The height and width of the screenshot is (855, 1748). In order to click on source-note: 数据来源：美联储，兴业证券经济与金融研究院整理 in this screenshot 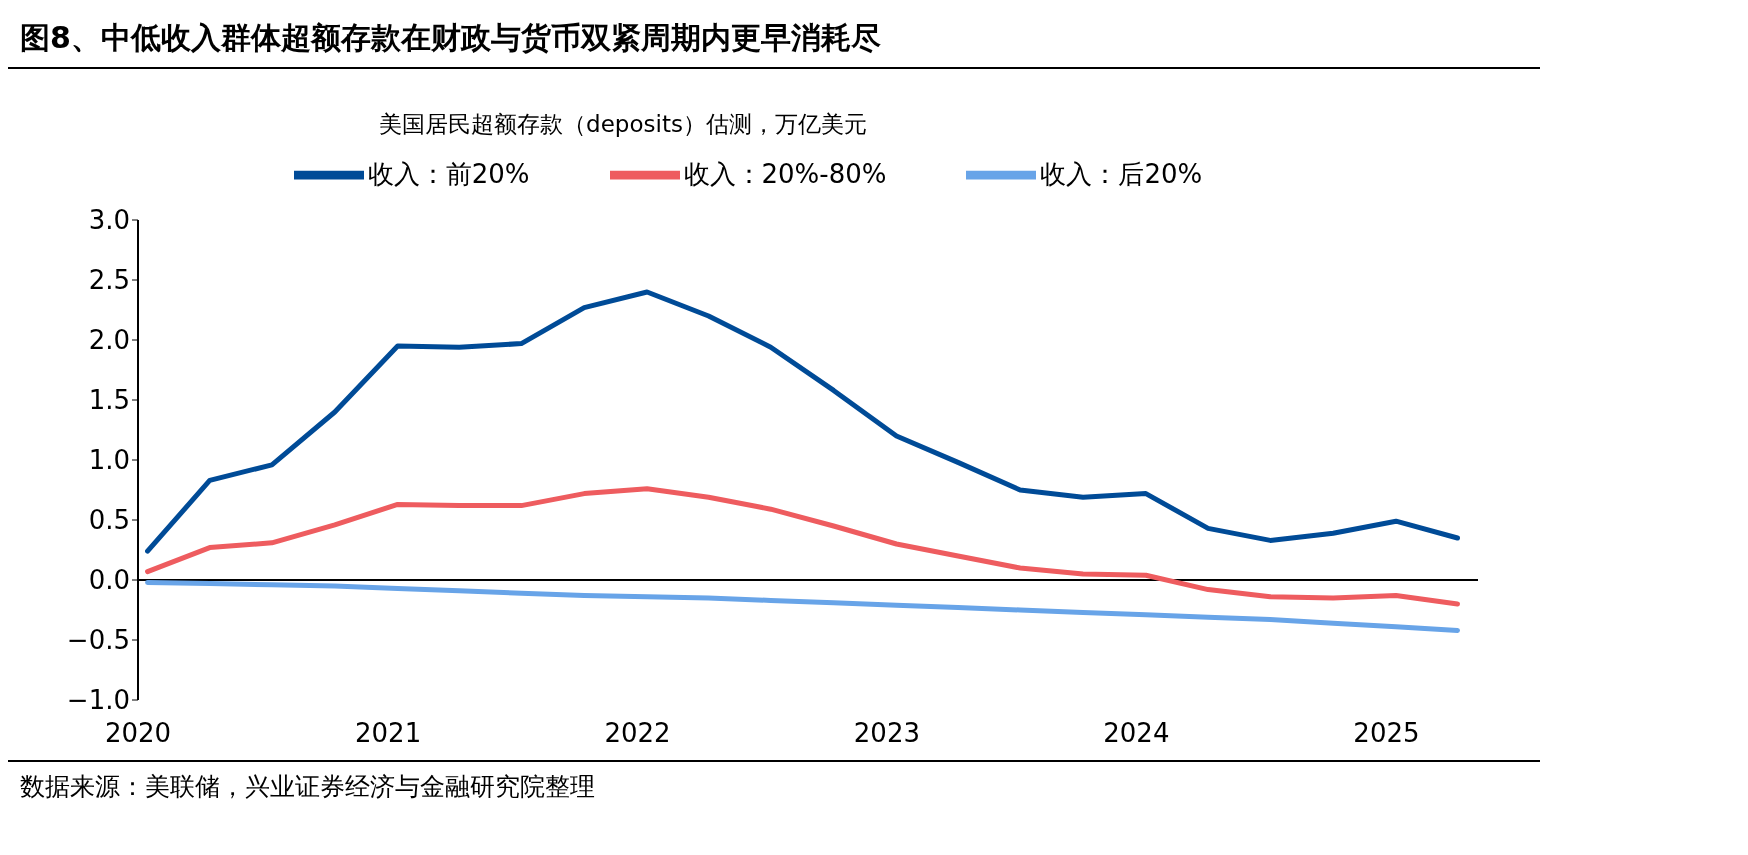, I will do `click(308, 787)`.